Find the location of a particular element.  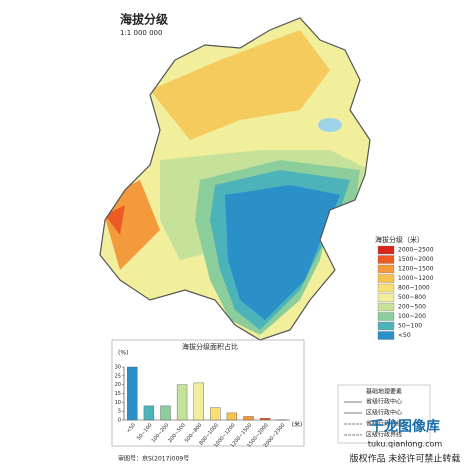

map-scale: 1:1 000 000 is located at coordinates (141, 33).